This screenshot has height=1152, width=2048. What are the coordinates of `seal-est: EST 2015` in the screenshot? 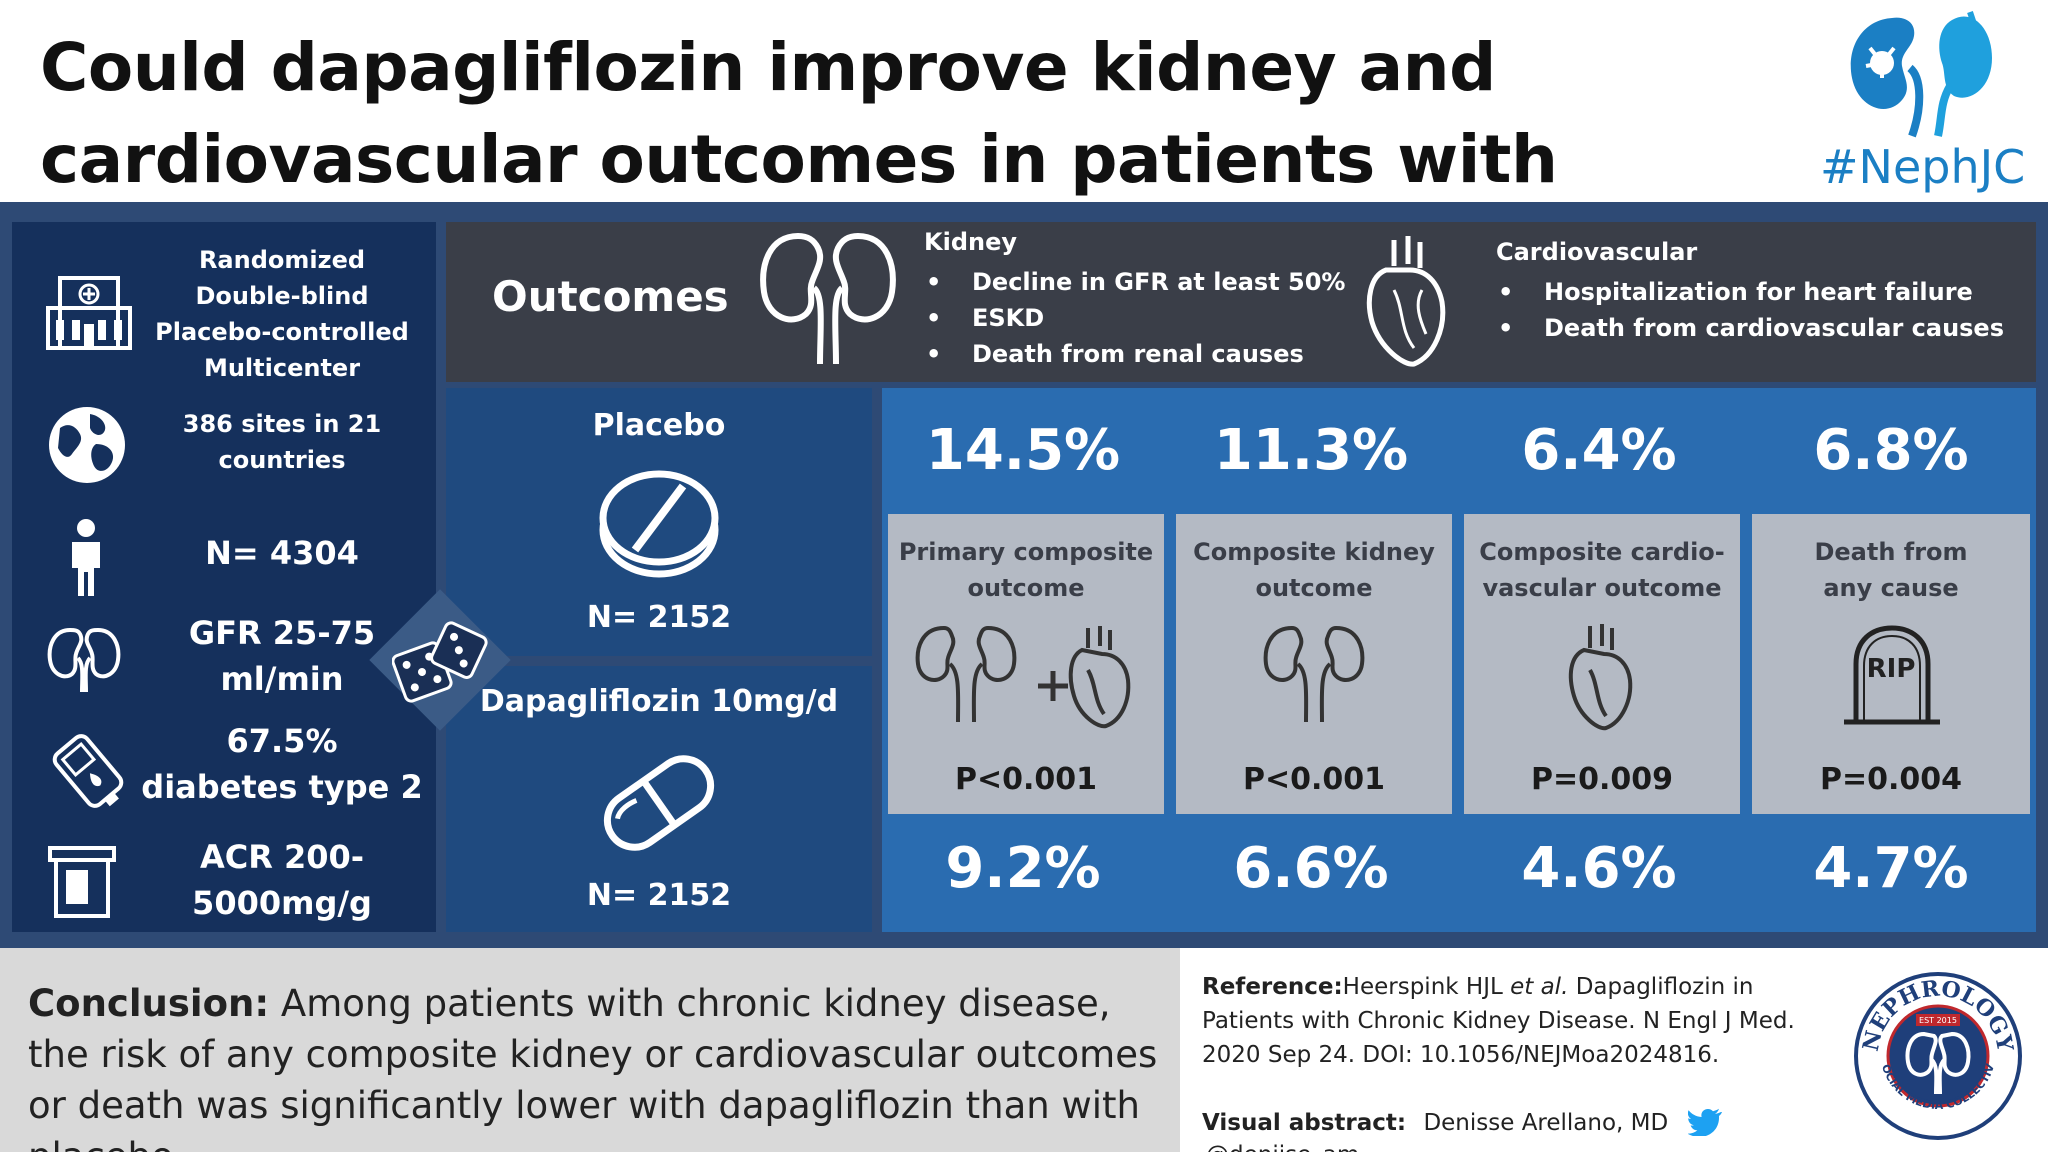 It's located at (1938, 1020).